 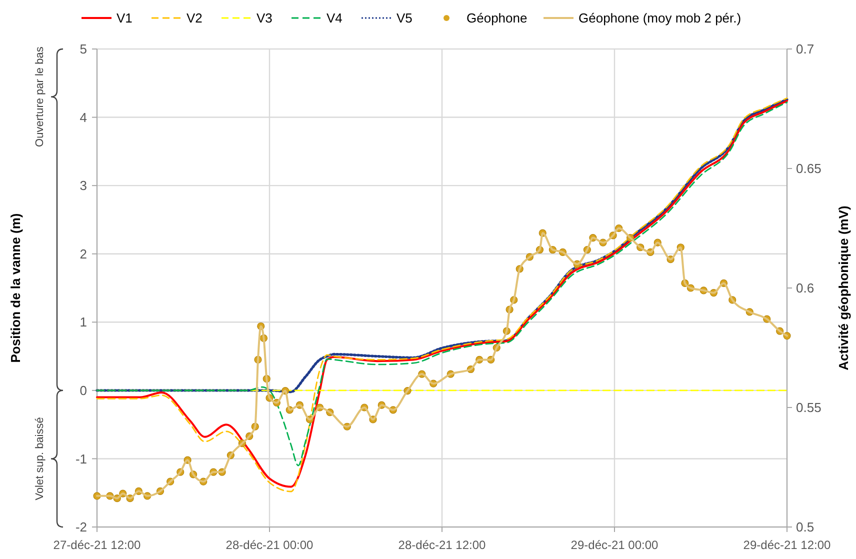 I want to click on y-tick-label: -2, so click(x=81, y=527).